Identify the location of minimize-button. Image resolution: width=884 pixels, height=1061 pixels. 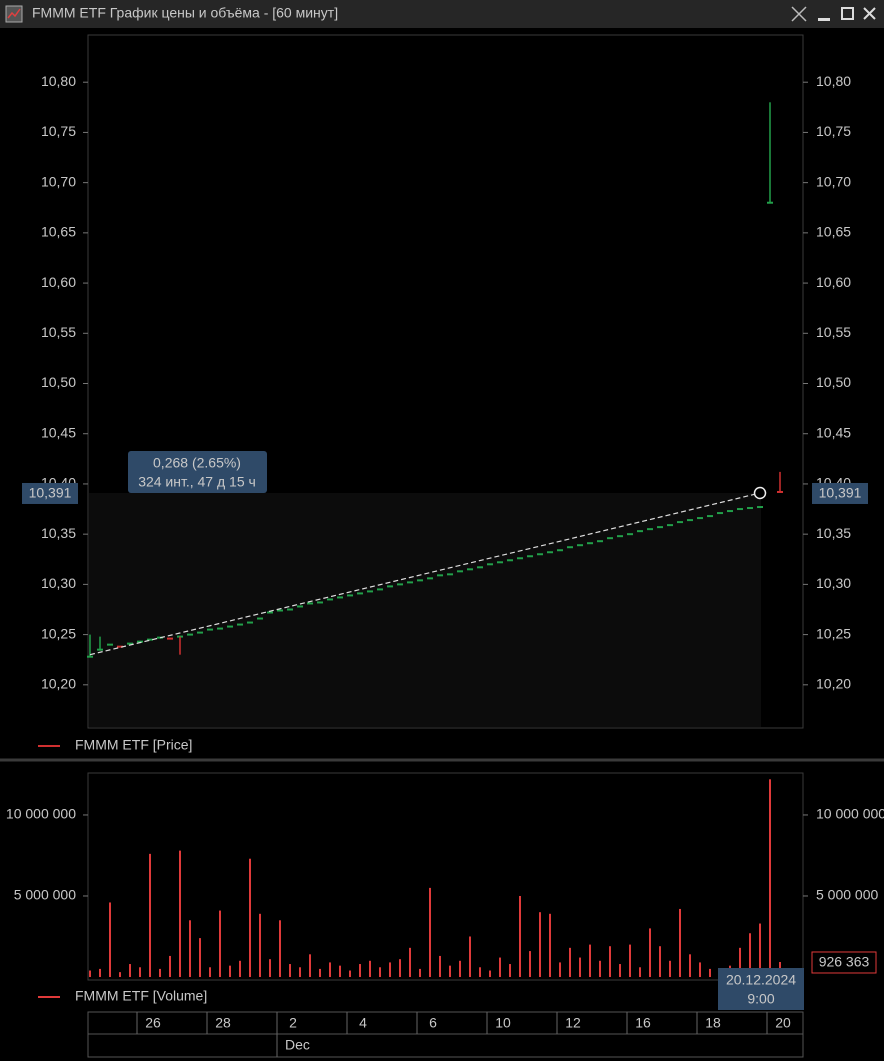
(824, 19).